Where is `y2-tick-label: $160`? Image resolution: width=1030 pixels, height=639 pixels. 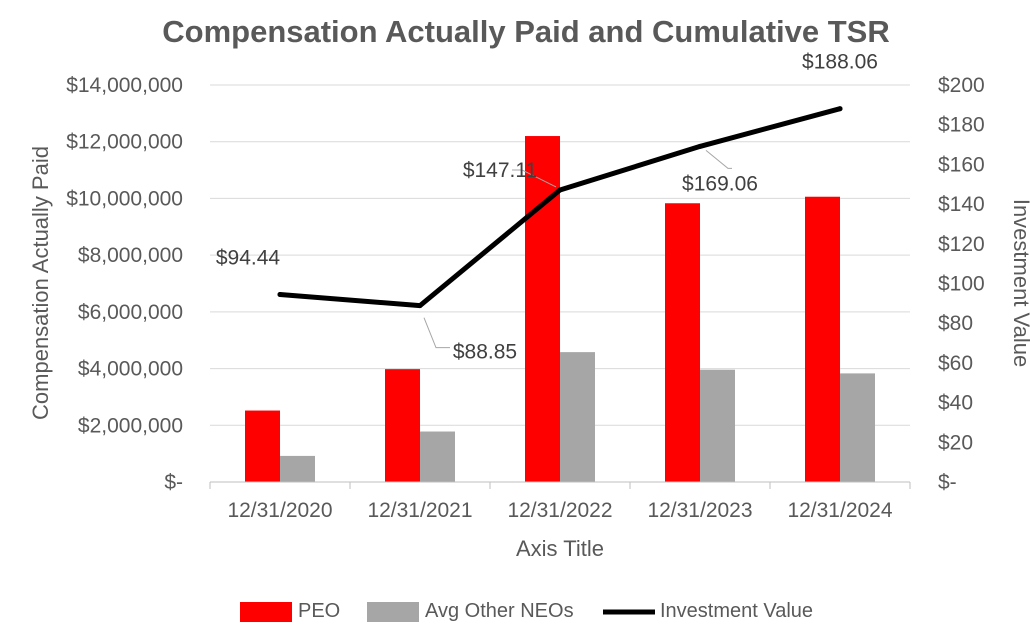 y2-tick-label: $160 is located at coordinates (961, 164).